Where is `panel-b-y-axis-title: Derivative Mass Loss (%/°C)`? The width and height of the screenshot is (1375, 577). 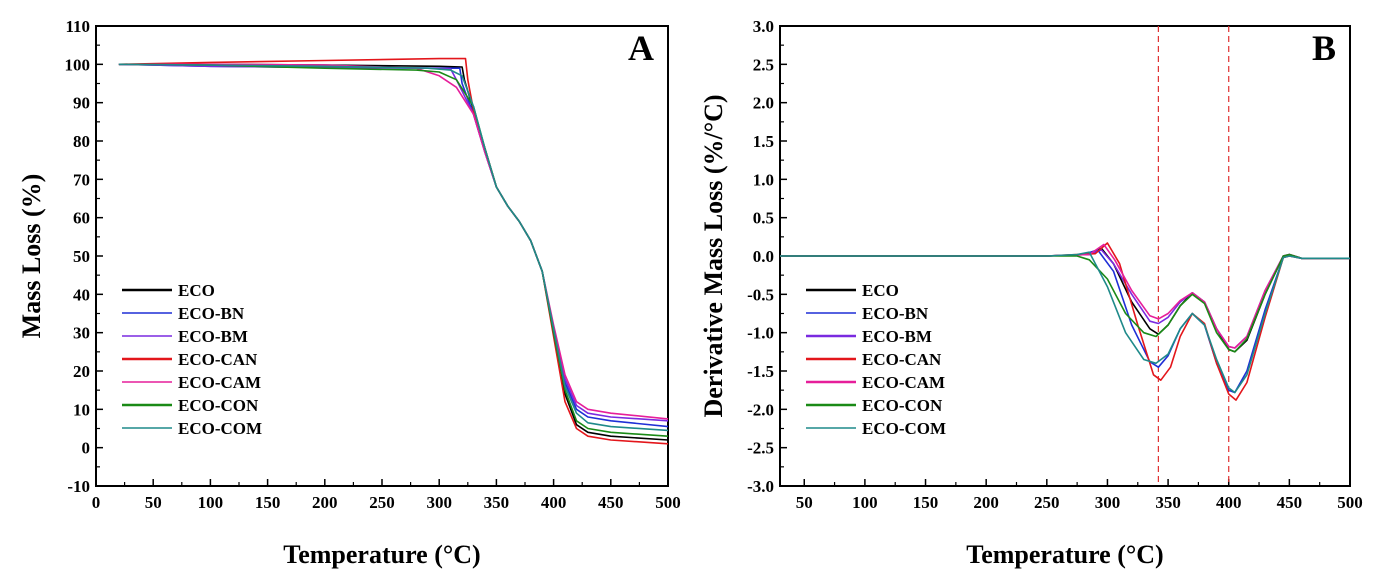
panel-b-y-axis-title: Derivative Mass Loss (%/°C) is located at coordinates (713, 255).